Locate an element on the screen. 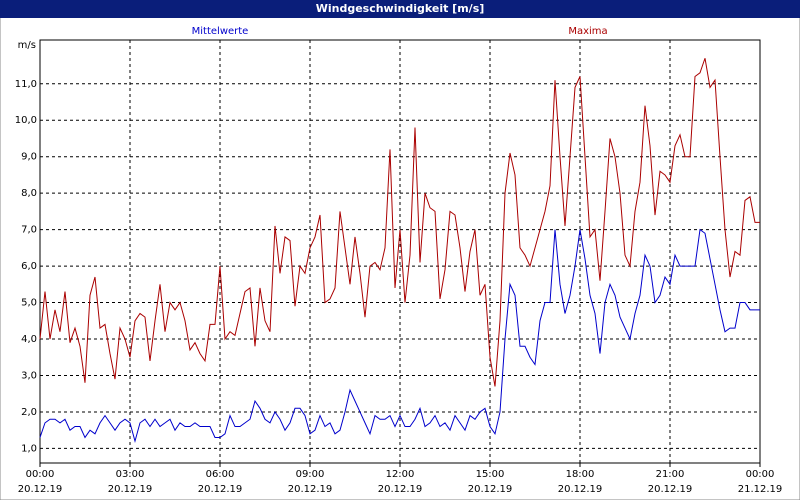 Image resolution: width=800 pixels, height=500 pixels. title-bar is located at coordinates (400, 9).